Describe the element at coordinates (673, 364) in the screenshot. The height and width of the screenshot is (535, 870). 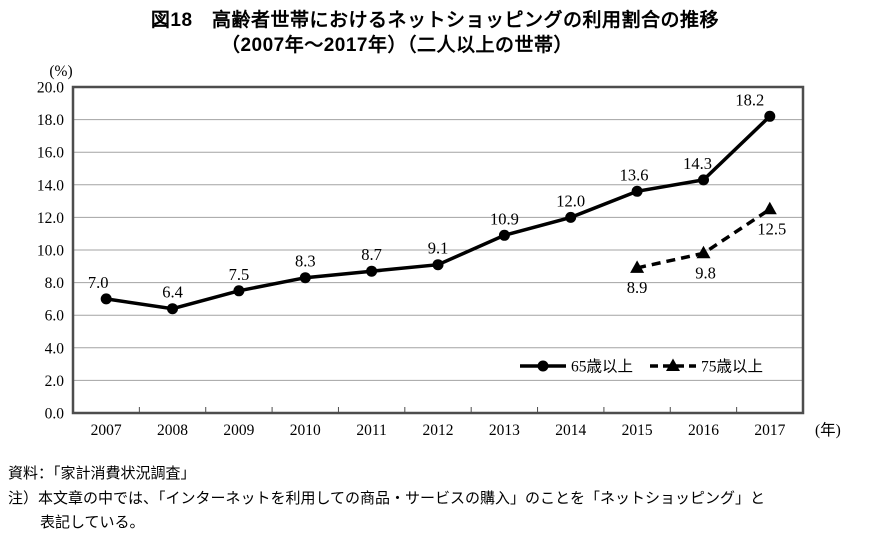
I see `legend-marker-triangle` at that location.